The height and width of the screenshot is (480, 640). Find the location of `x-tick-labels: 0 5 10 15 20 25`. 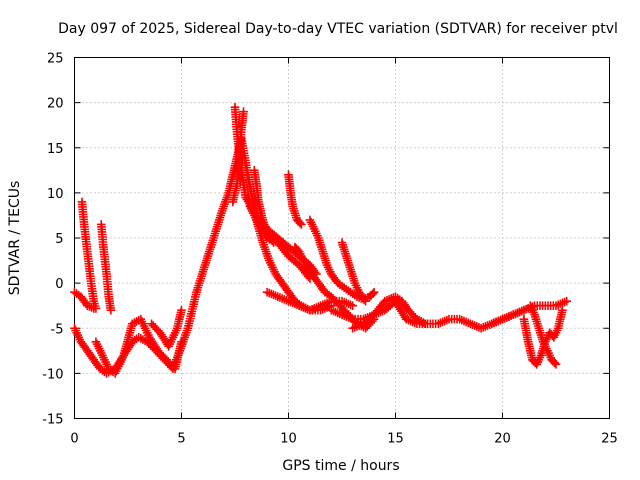

x-tick-labels: 0 5 10 15 20 25 is located at coordinates (343, 439).